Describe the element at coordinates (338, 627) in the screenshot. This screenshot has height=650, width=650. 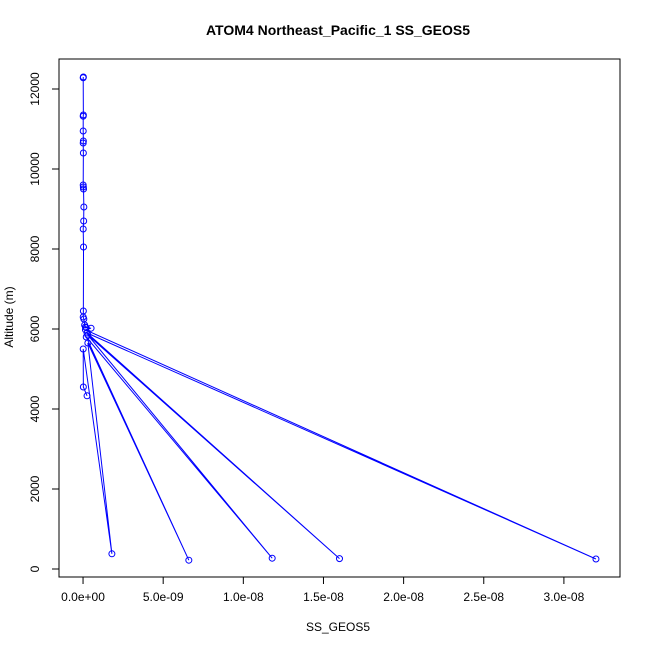
I see `x-axis-label: SS_GEOS5` at that location.